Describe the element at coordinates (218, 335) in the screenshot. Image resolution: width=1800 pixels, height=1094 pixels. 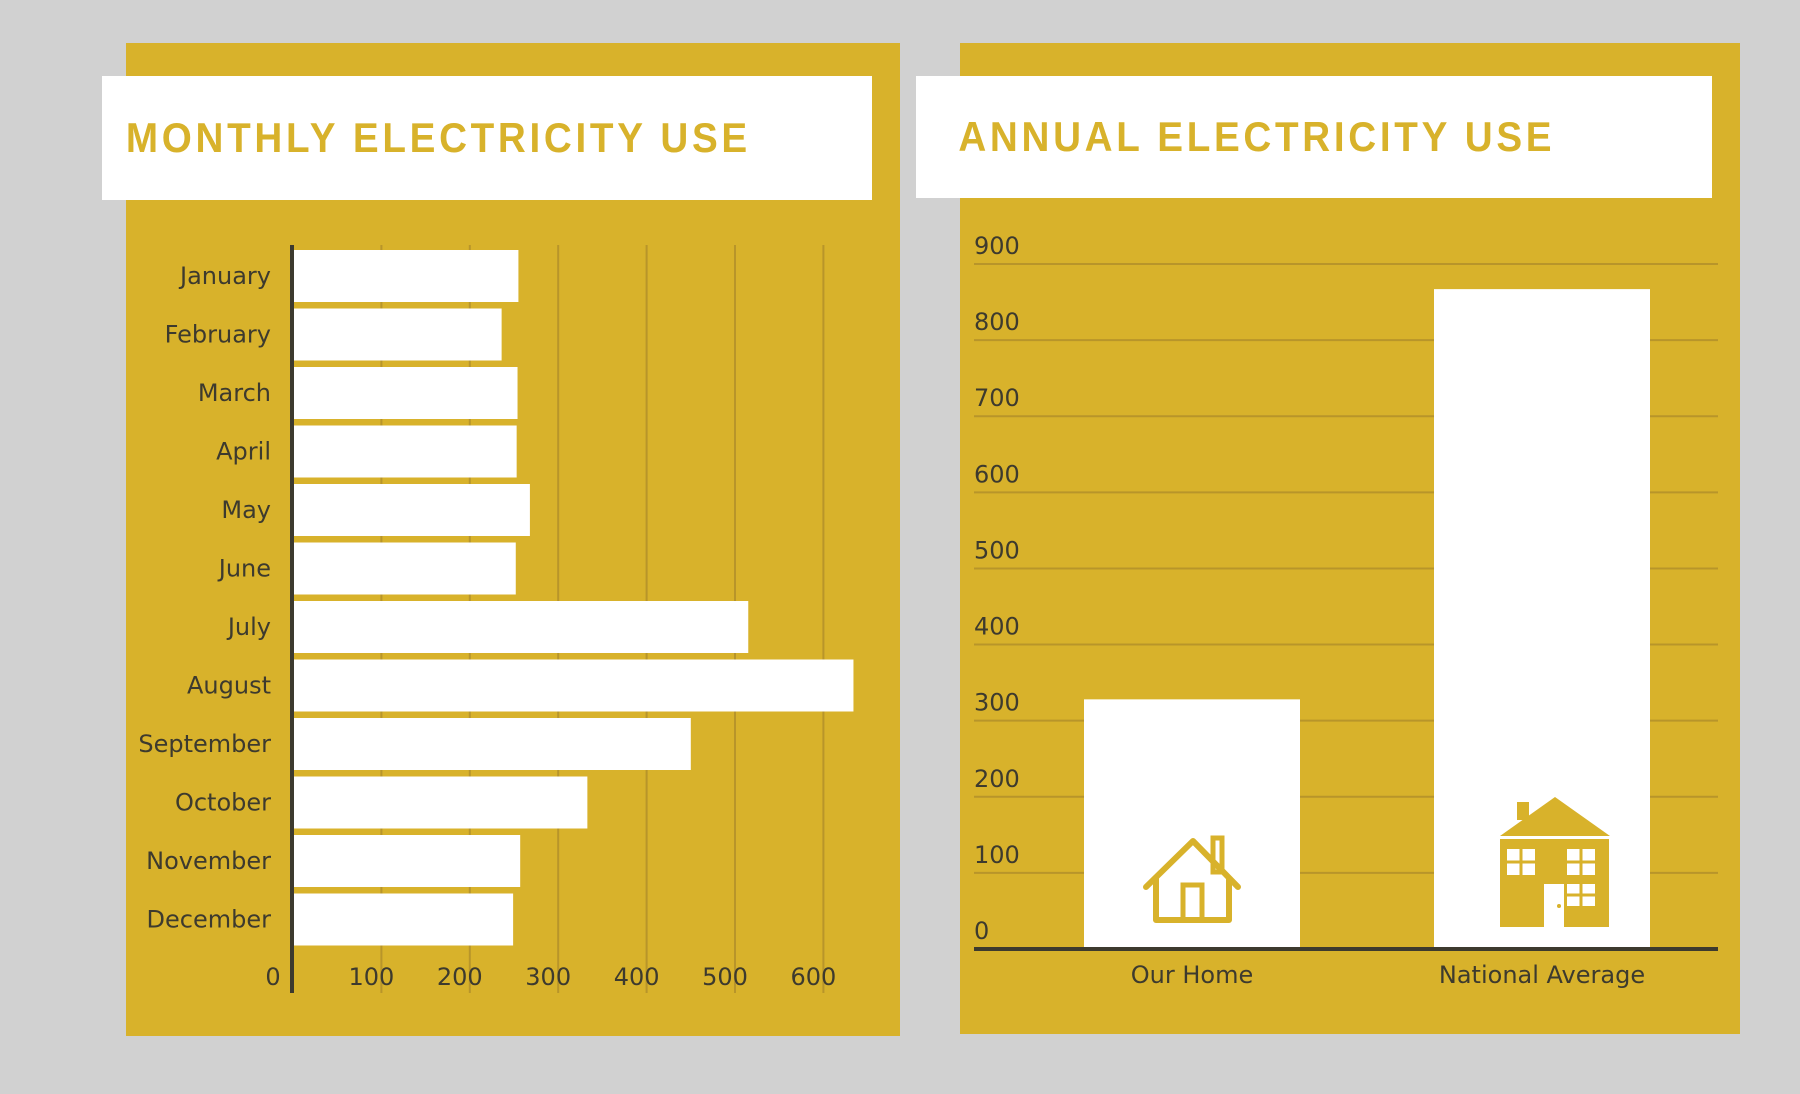
I see `category-label-february: February` at that location.